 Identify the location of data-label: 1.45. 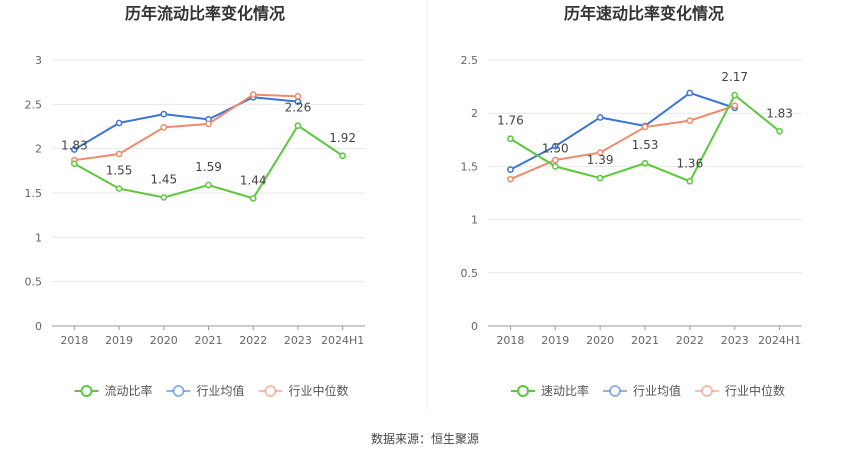
(163, 179).